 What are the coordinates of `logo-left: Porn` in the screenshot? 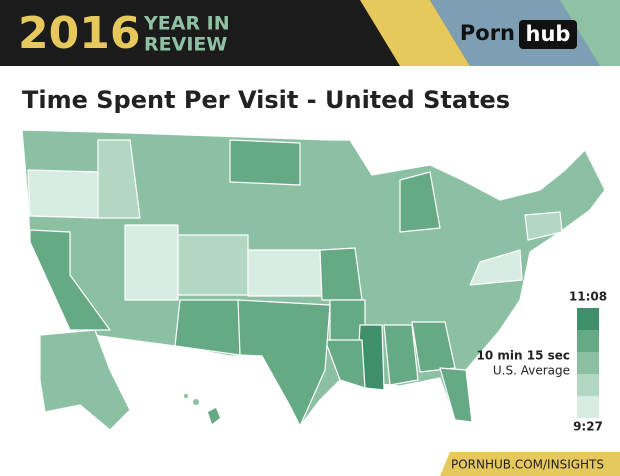 It's located at (487, 33).